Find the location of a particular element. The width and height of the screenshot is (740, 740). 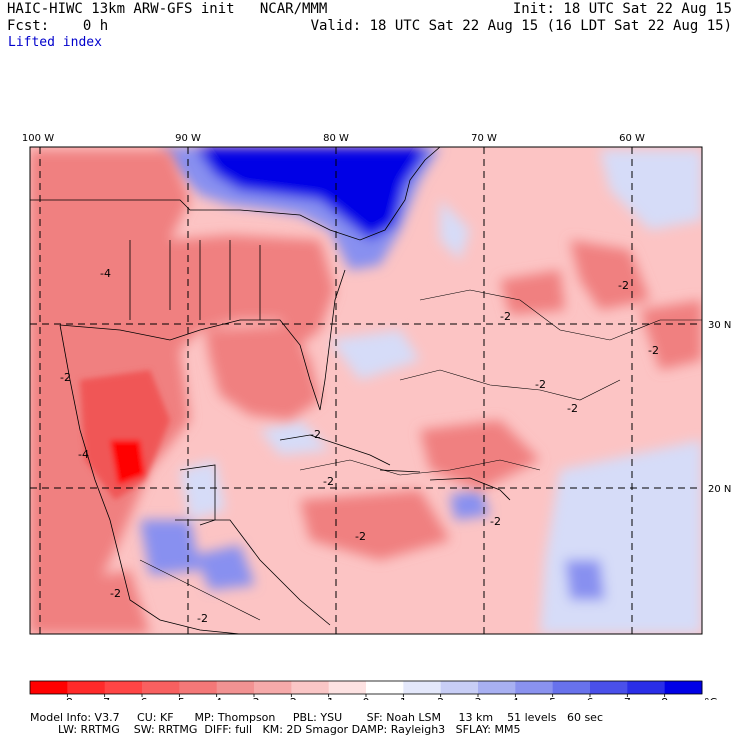

colorbar-tick-label: 5 is located at coordinates (552, 698).